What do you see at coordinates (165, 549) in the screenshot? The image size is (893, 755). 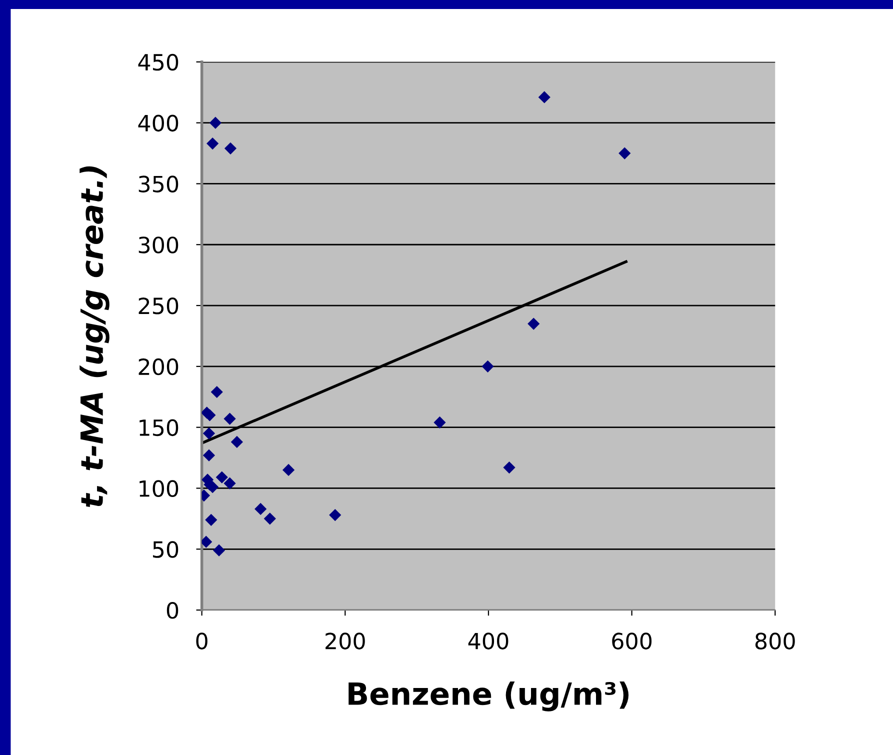 I see `y-tick-label: 50` at bounding box center [165, 549].